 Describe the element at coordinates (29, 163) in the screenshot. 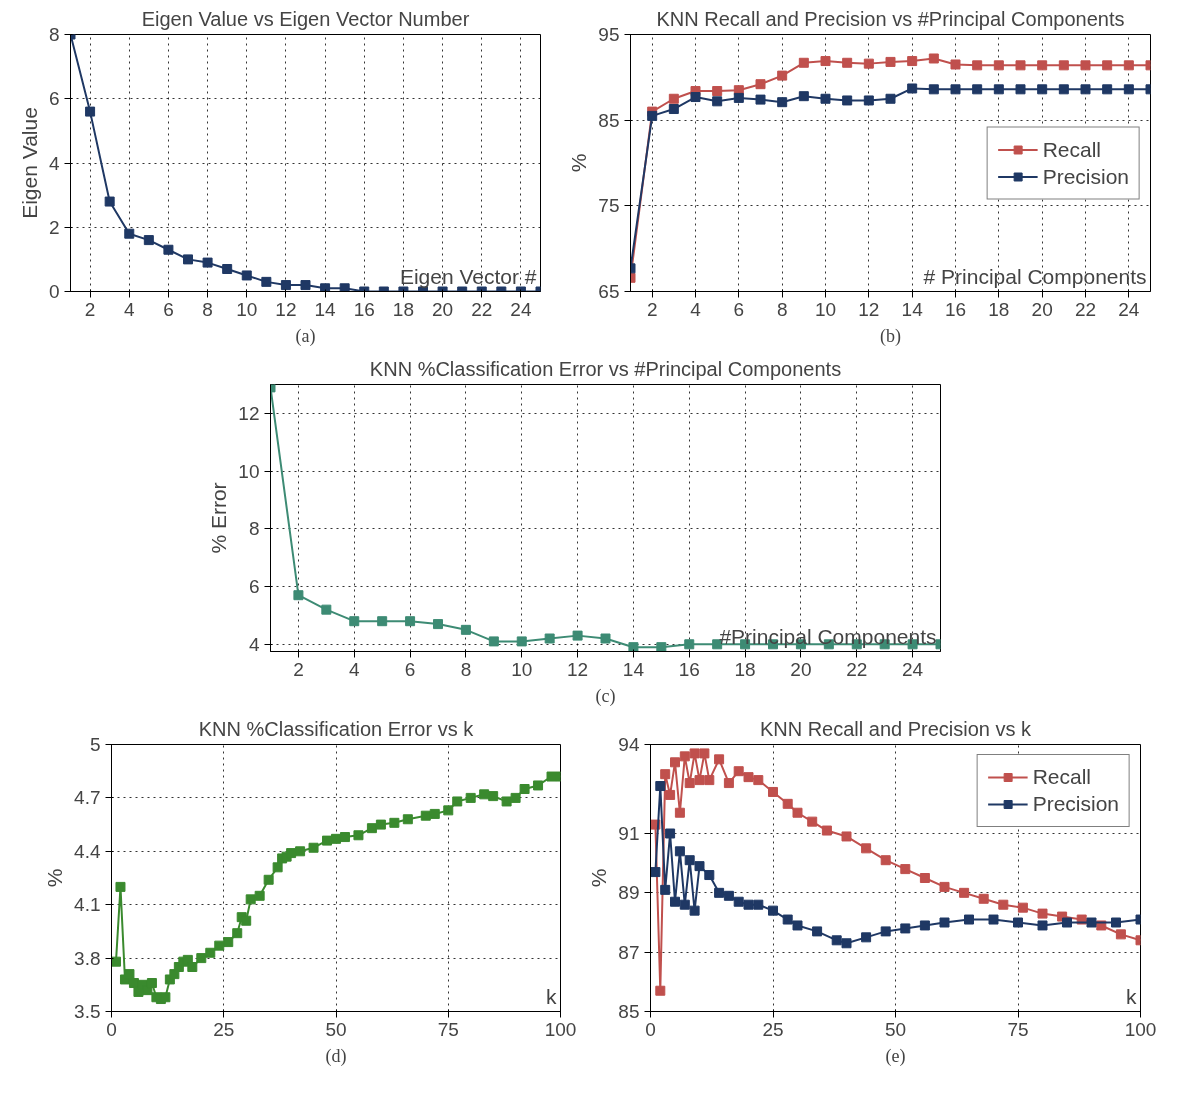

I see `y-axis-title: Eigen Value` at that location.